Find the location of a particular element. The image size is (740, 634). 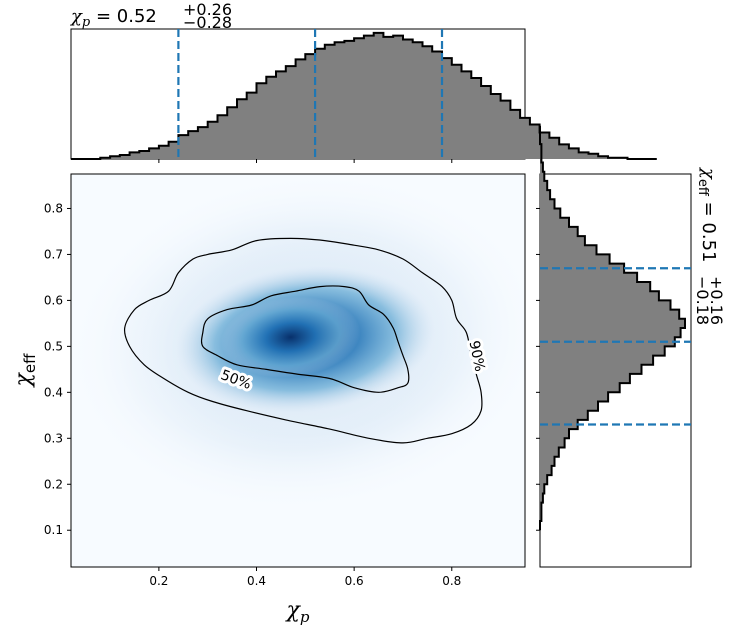

top-annot-sub: p is located at coordinates (86, 22).